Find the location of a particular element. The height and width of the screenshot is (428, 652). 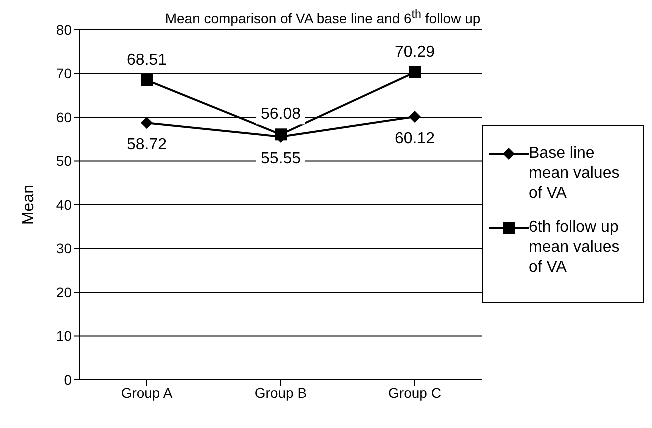

y-tick-label: 80 is located at coordinates (64, 30).